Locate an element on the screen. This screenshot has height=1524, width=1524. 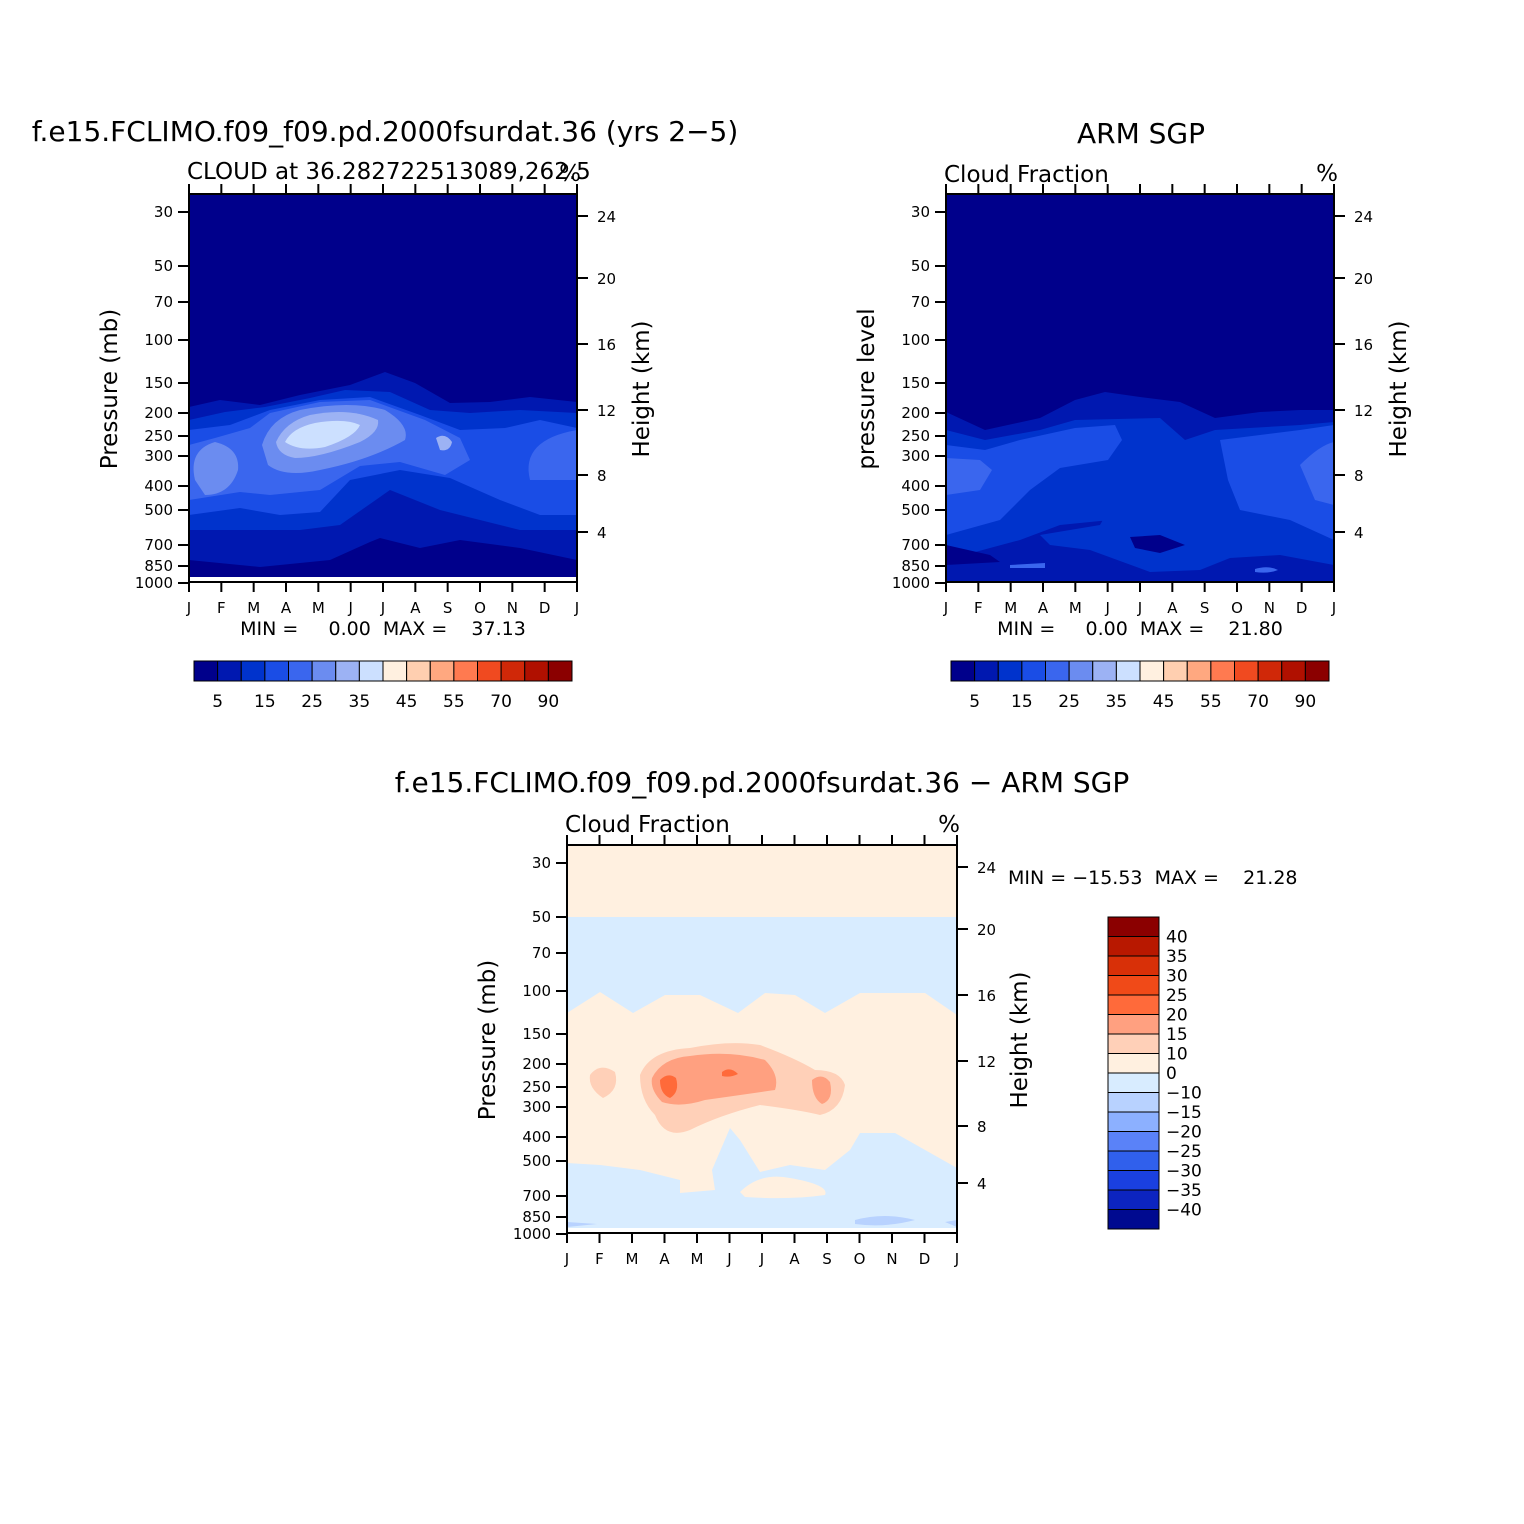
pressure-tick-label: 50 is located at coordinates (541, 917).